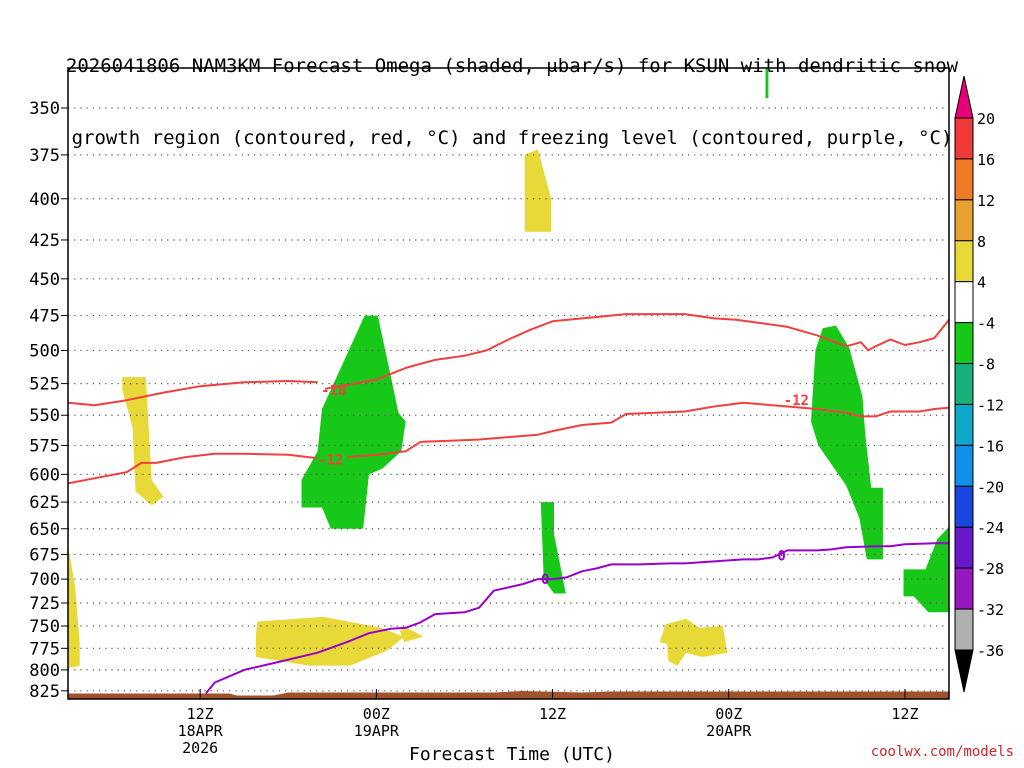 The image size is (1024, 768). What do you see at coordinates (44, 385) in the screenshot?
I see `y-tick-label-525: 525` at bounding box center [44, 385].